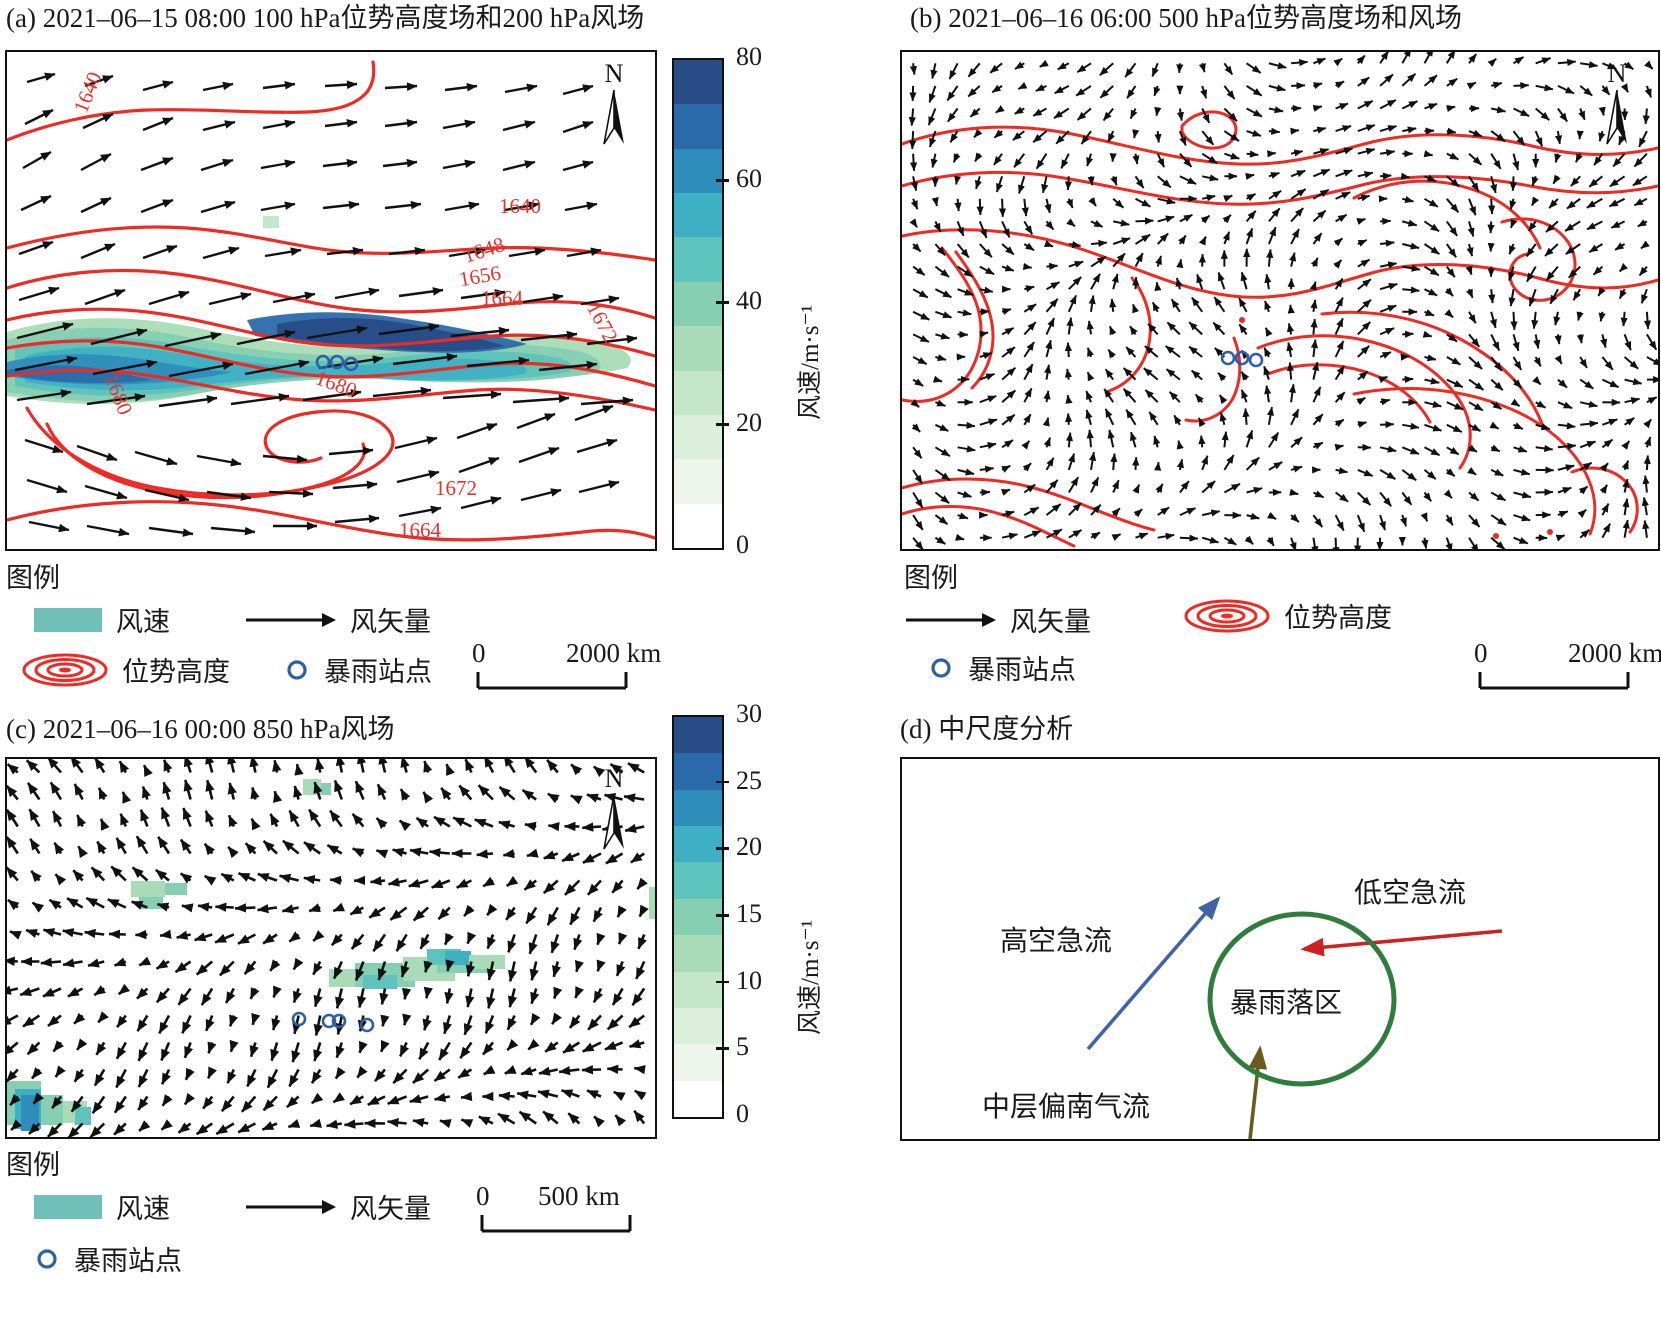  What do you see at coordinates (698, 304) in the screenshot?
I see `panel-a-colorbar` at bounding box center [698, 304].